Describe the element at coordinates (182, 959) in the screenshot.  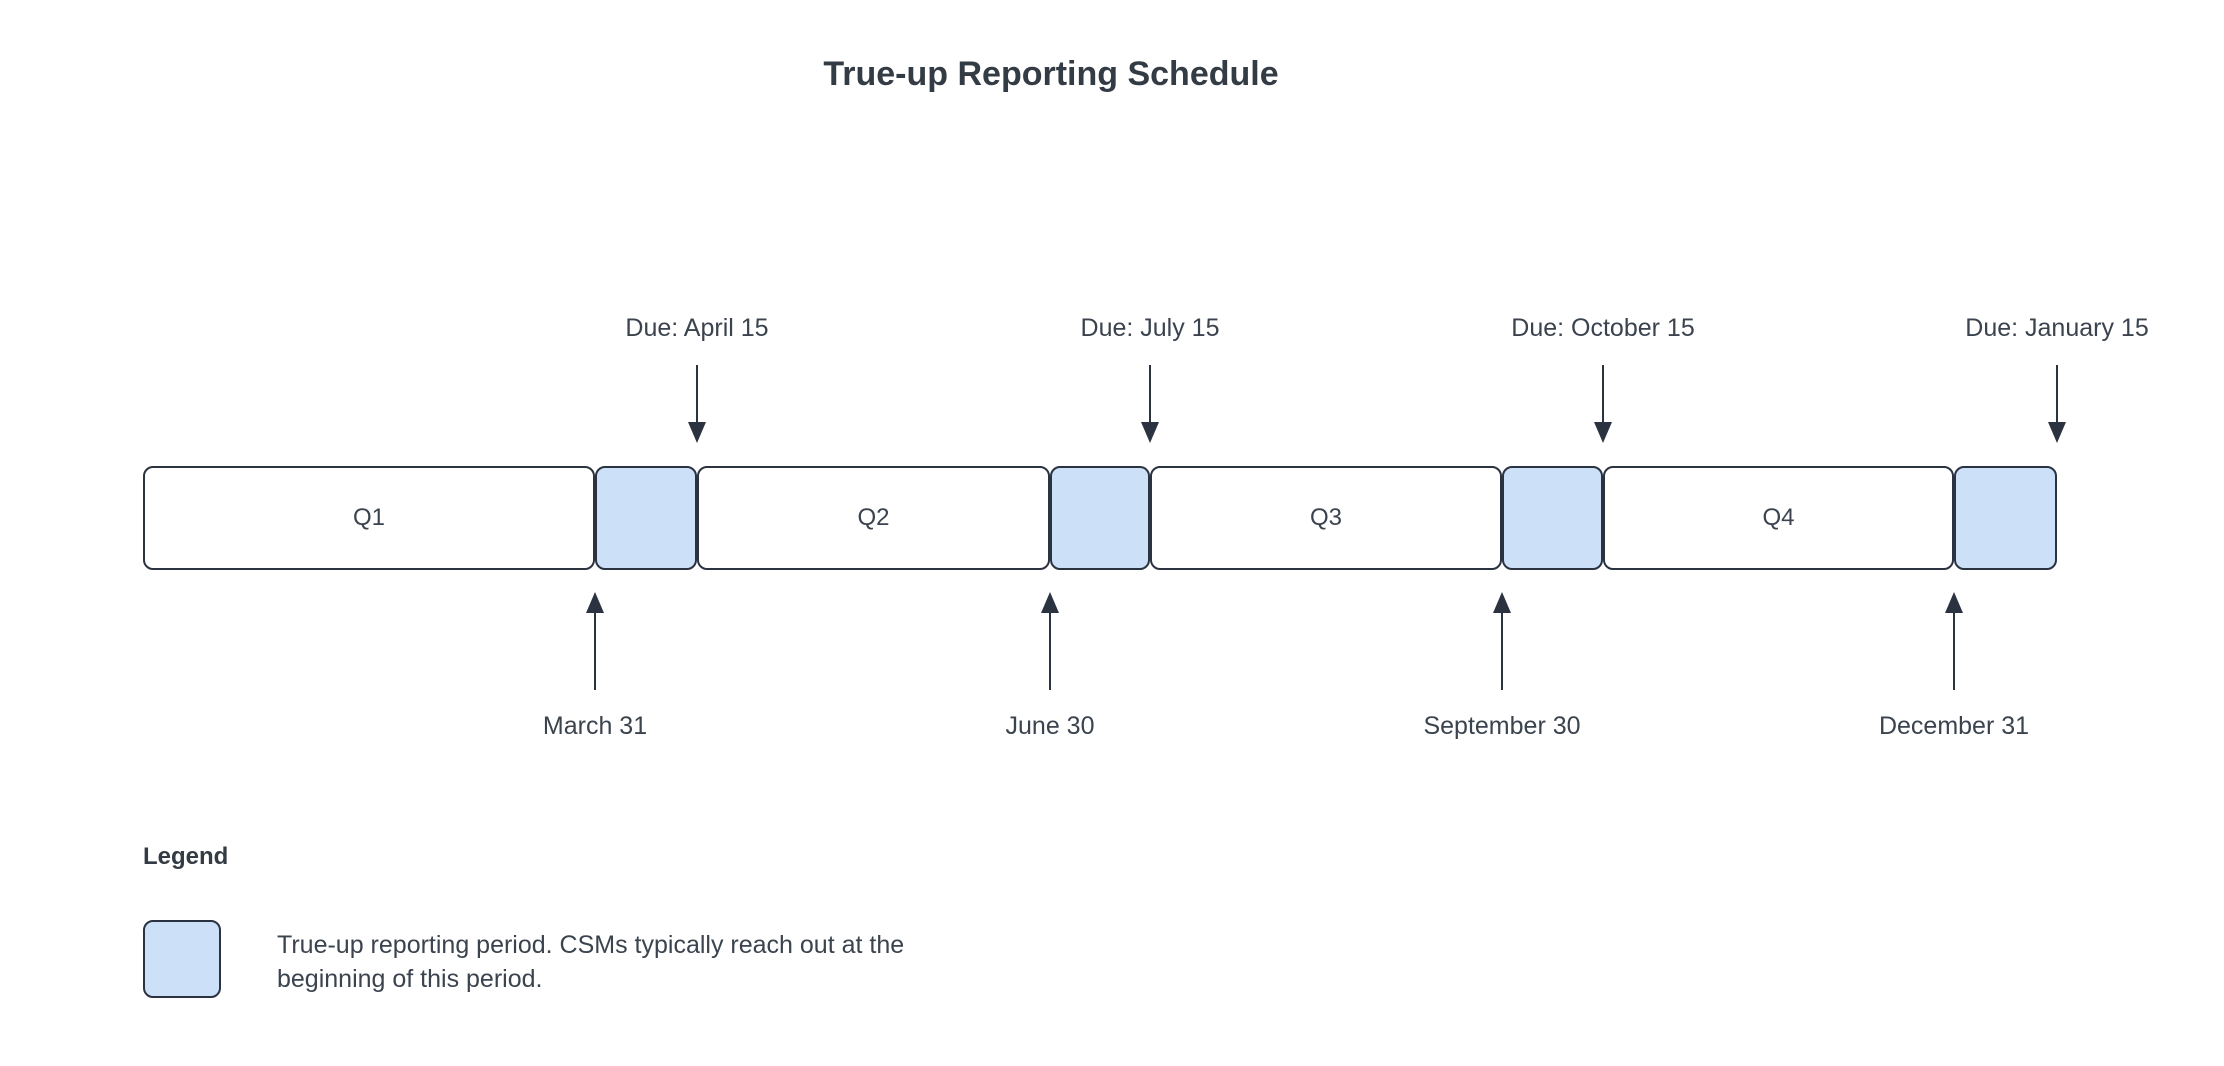
I see `trueup-period-swatch` at that location.